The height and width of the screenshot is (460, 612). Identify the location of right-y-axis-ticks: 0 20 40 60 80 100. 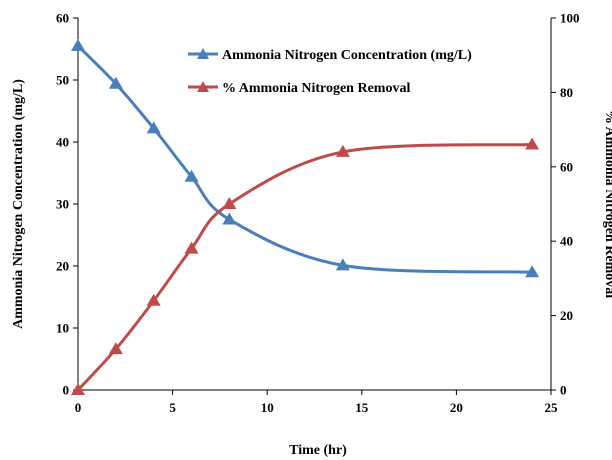
(565, 204).